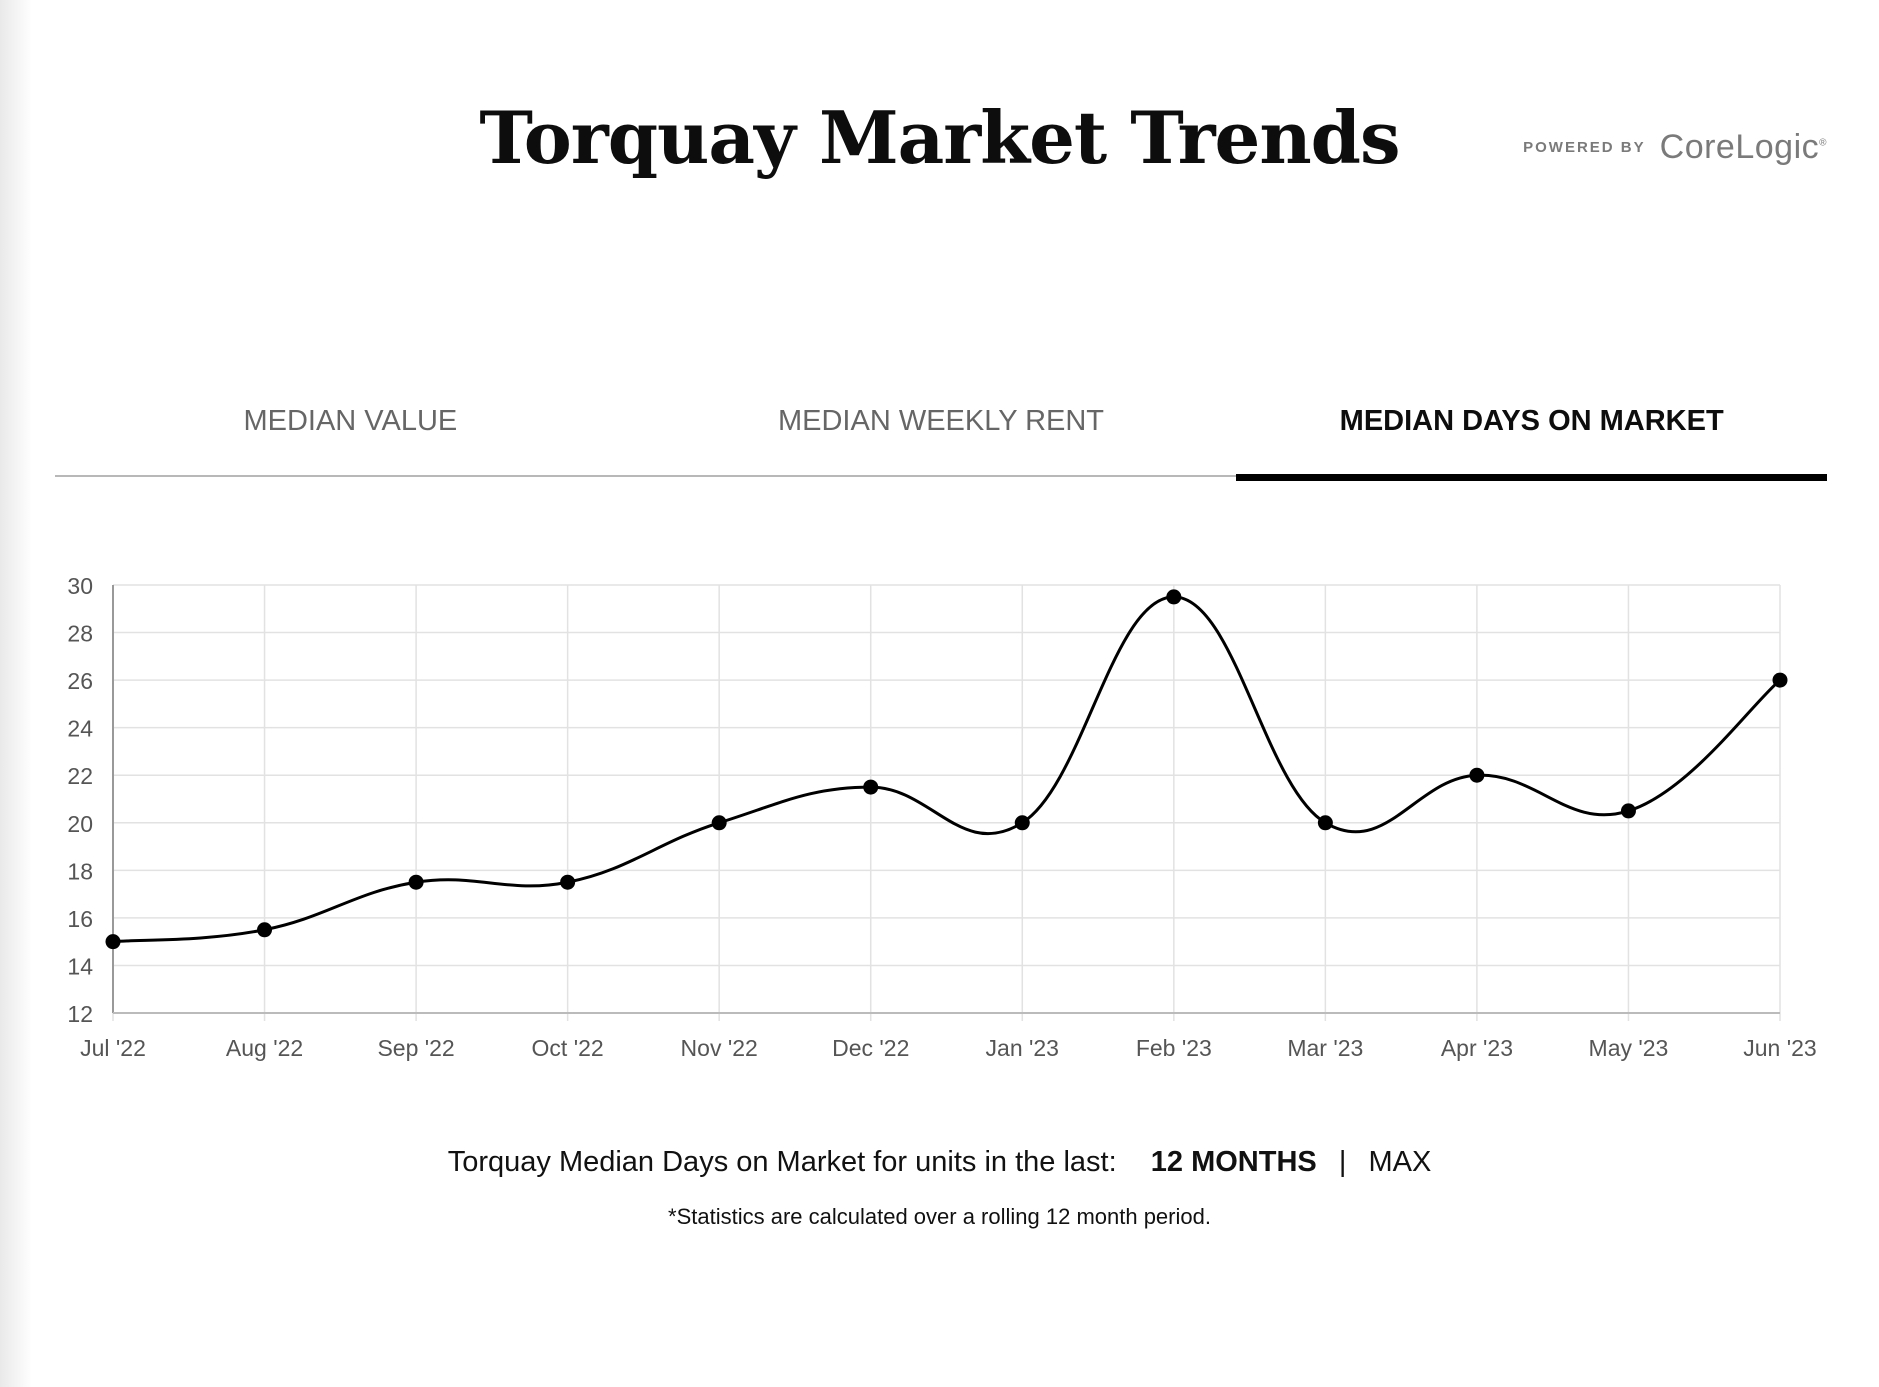  I want to click on x-tick-label: Jul '22, so click(113, 1048).